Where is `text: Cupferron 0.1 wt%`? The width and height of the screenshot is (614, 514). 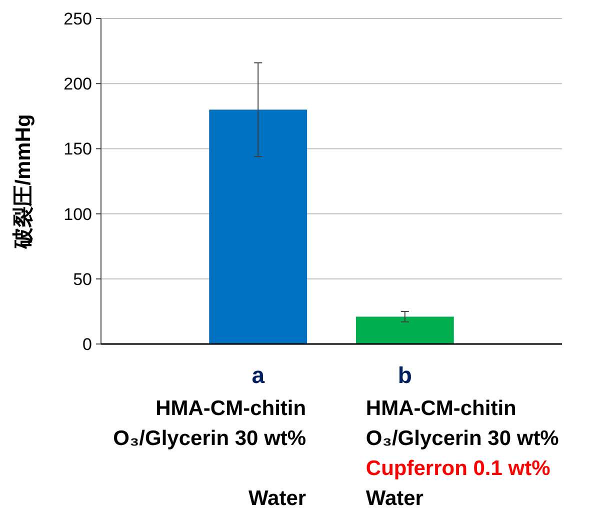
text: Cupferron 0.1 wt% is located at coordinates (458, 468).